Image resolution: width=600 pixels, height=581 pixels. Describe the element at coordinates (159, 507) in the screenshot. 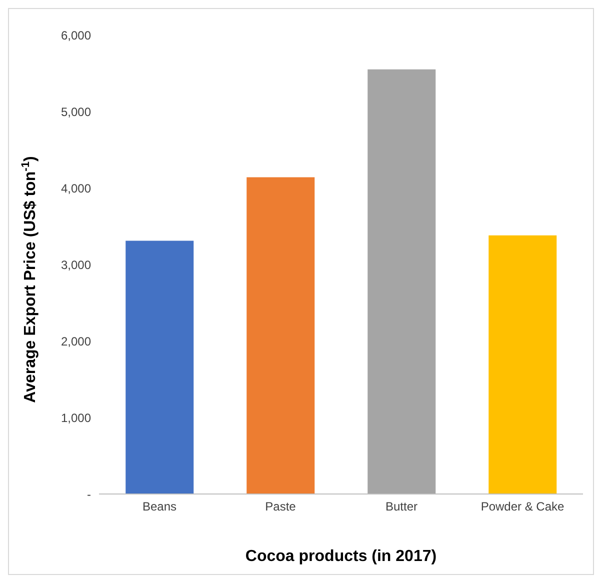

I see `x-tick-label: Beans` at that location.